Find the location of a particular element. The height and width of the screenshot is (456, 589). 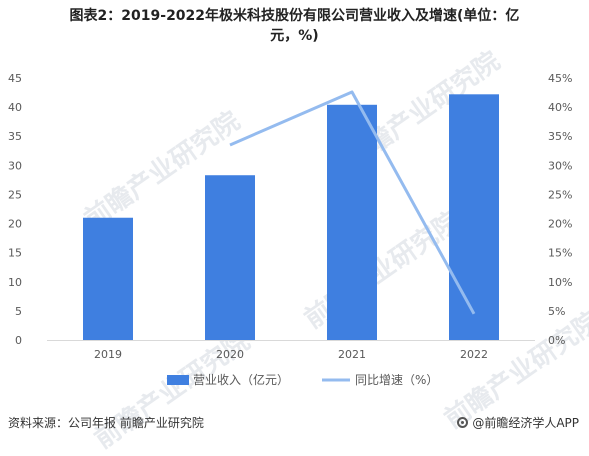

bar-revenue-2022 is located at coordinates (474, 217).